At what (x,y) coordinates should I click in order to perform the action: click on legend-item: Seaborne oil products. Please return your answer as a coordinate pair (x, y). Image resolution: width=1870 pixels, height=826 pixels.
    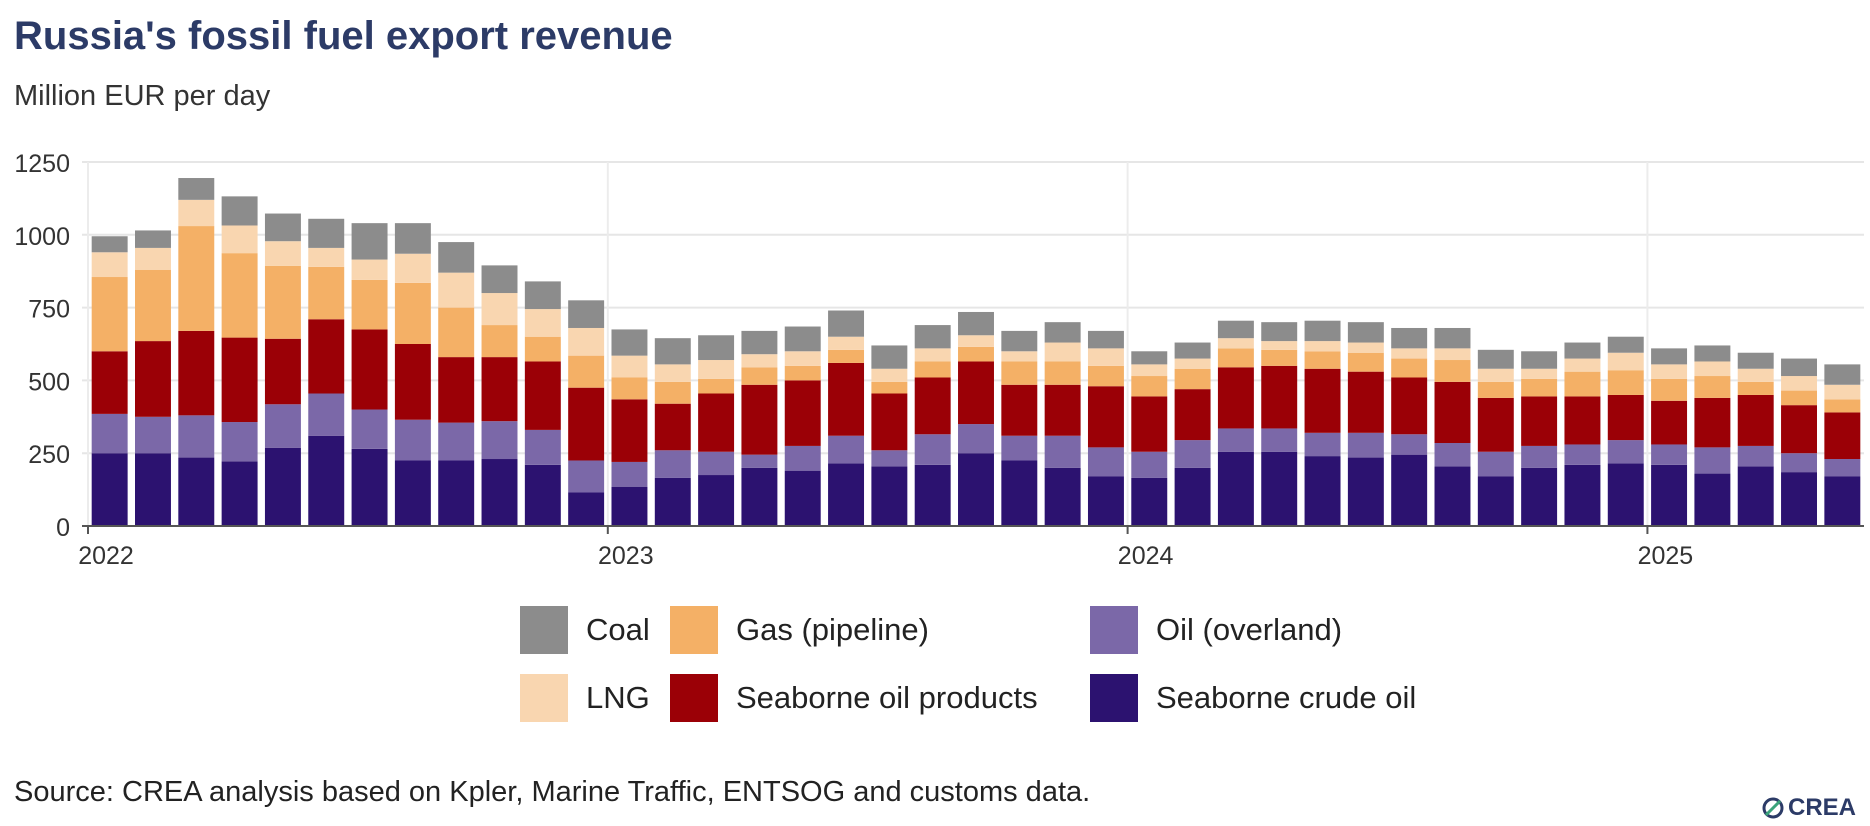
    Looking at the image, I should click on (854, 698).